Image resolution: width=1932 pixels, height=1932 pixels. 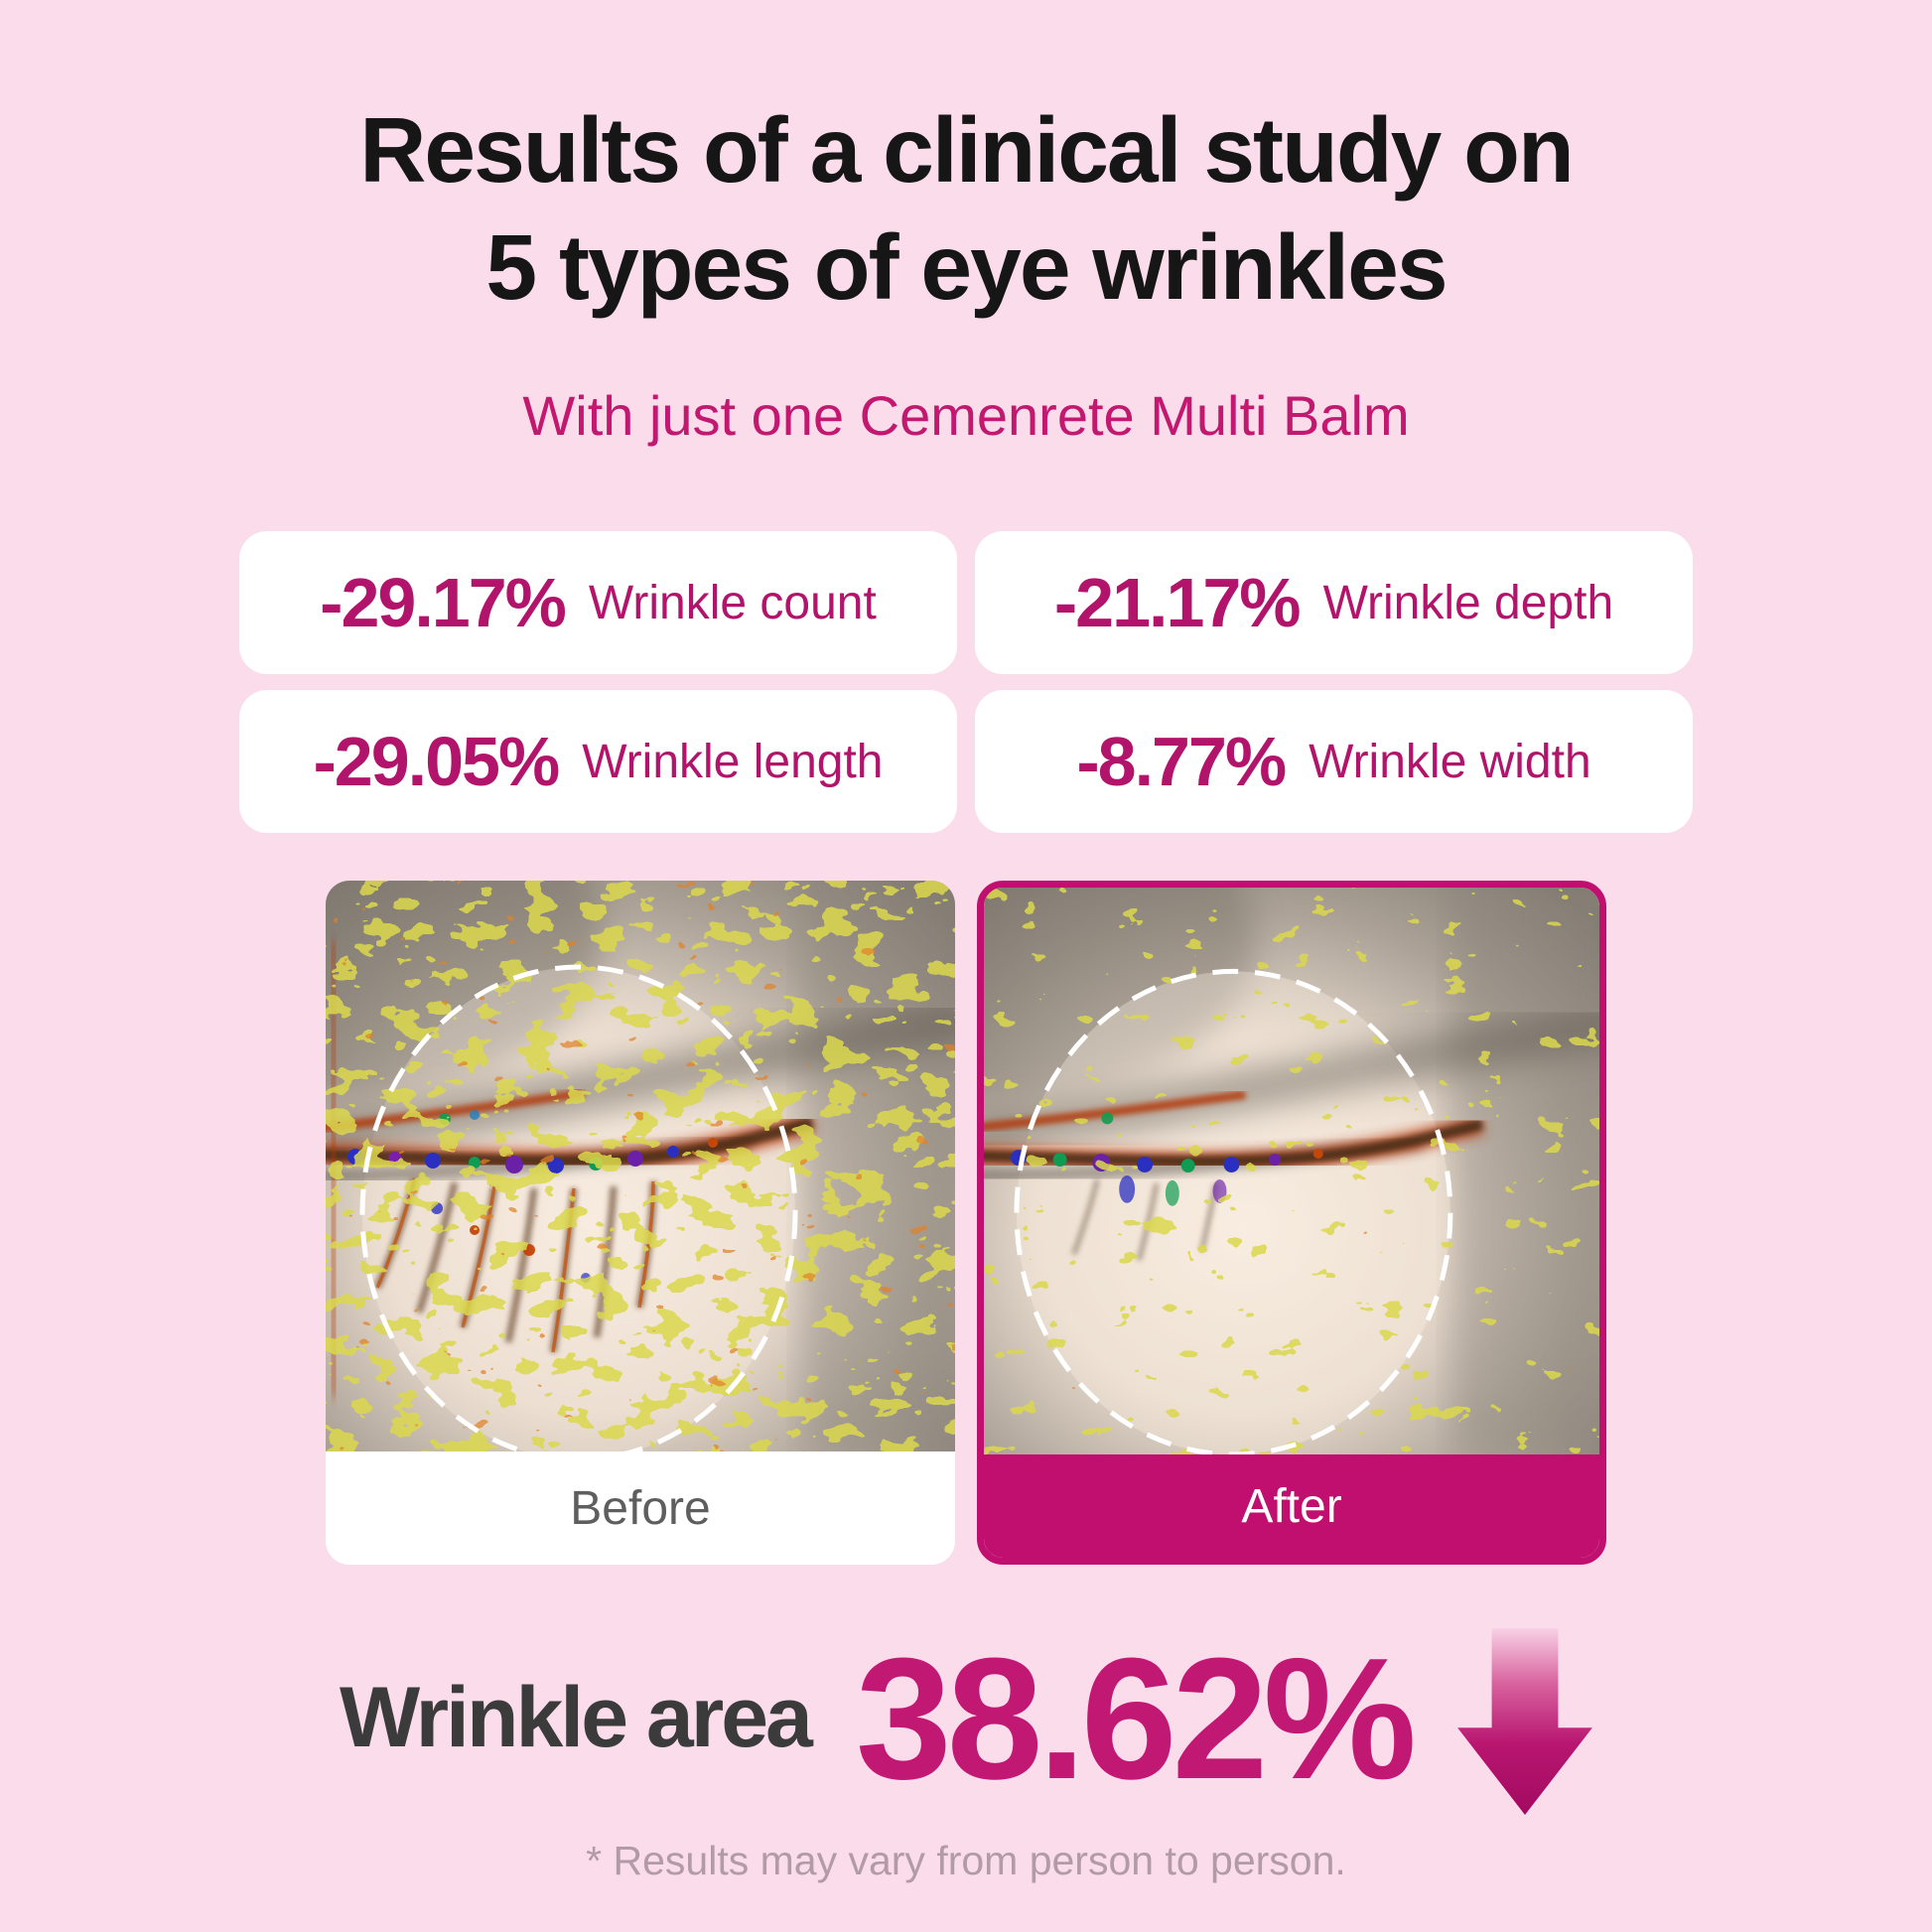 I want to click on stat-pill-wrinkle-depth: -21.17% Wrinkle depth, so click(x=1334, y=603).